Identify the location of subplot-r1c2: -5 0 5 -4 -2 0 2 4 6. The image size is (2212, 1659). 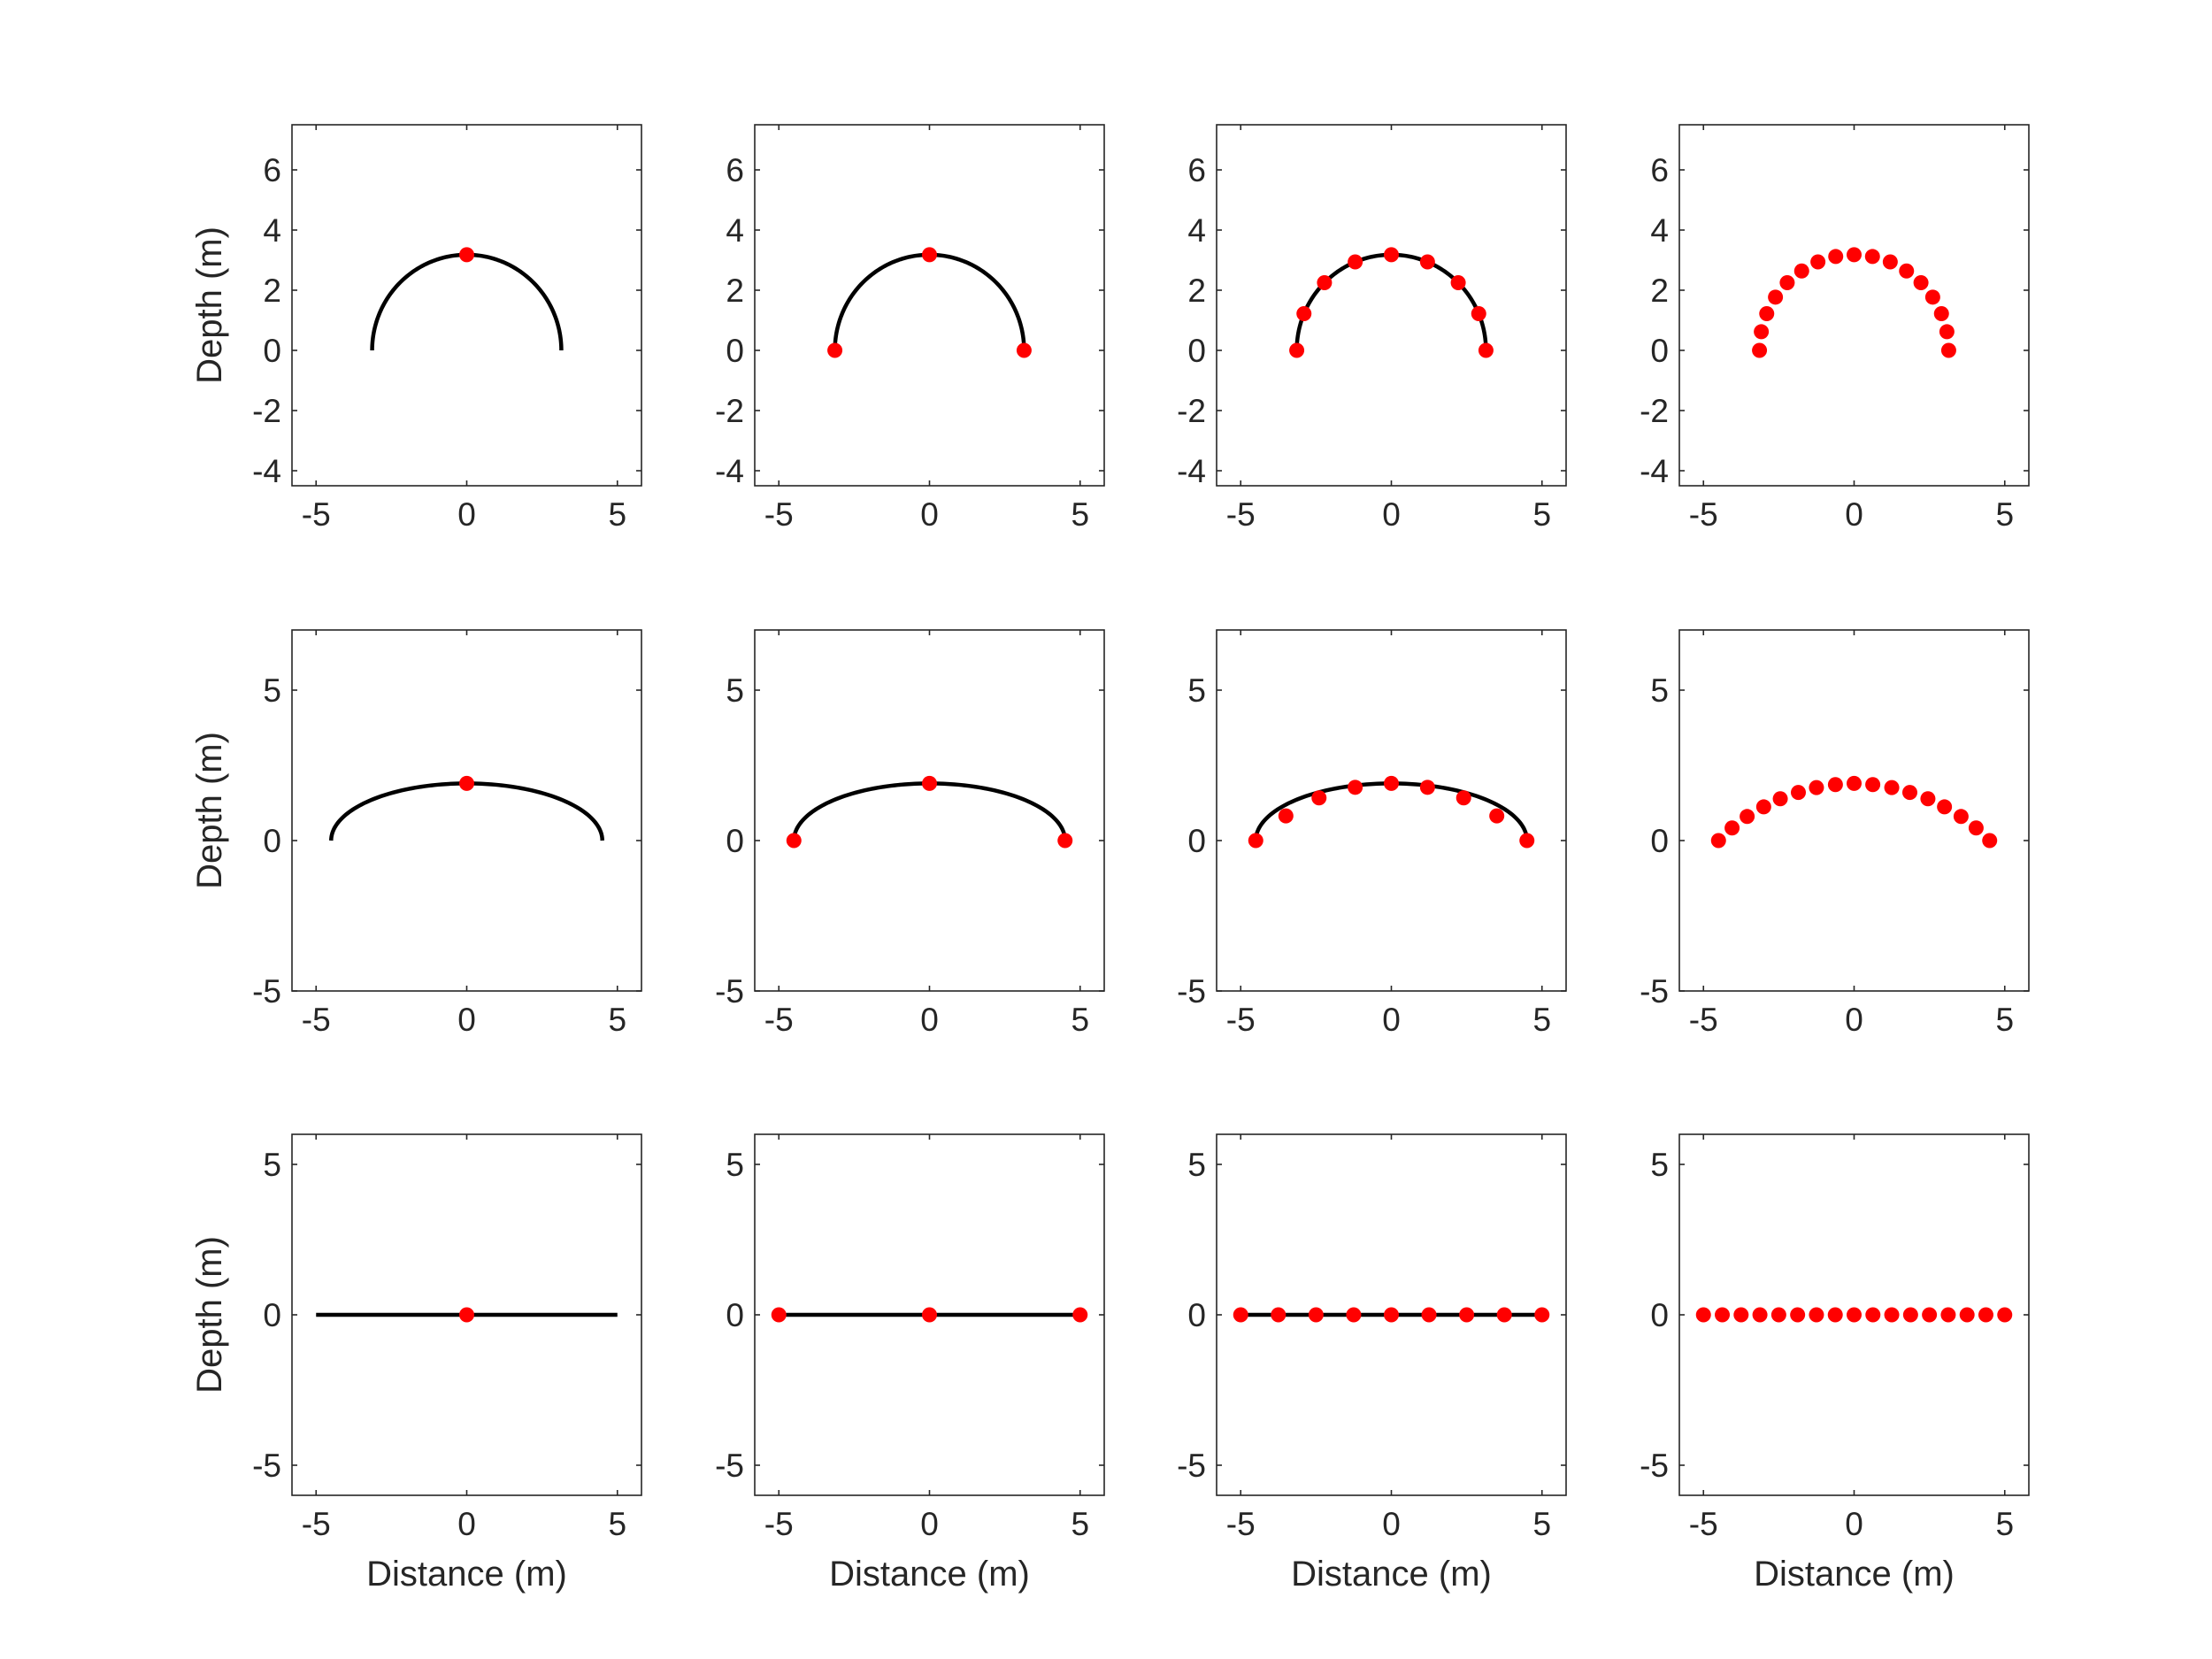
(910, 329).